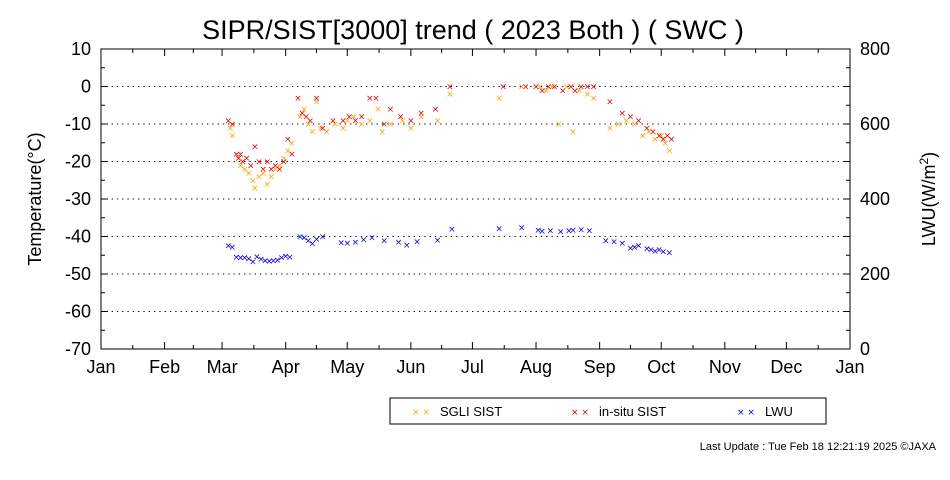 This screenshot has height=480, width=950. What do you see at coordinates (86, 87) in the screenshot?
I see `y-tick-label: 0` at bounding box center [86, 87].